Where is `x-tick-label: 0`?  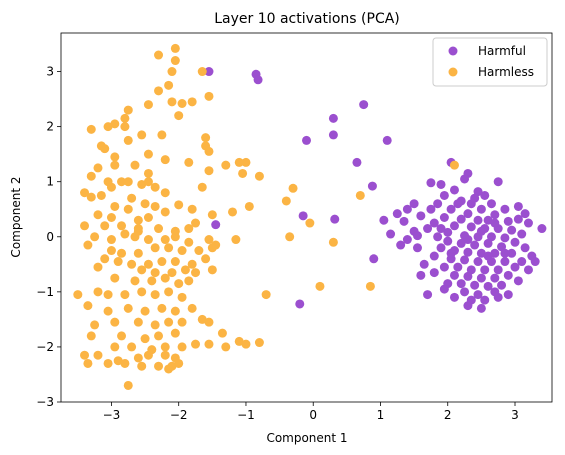
x-tick-label: 0 is located at coordinates (313, 415).